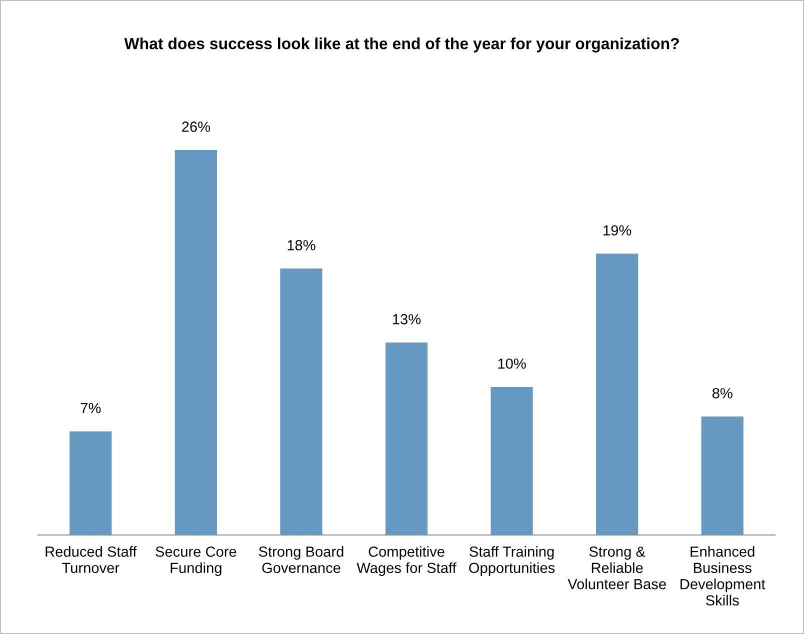  I want to click on data-label: 10%, so click(512, 363).